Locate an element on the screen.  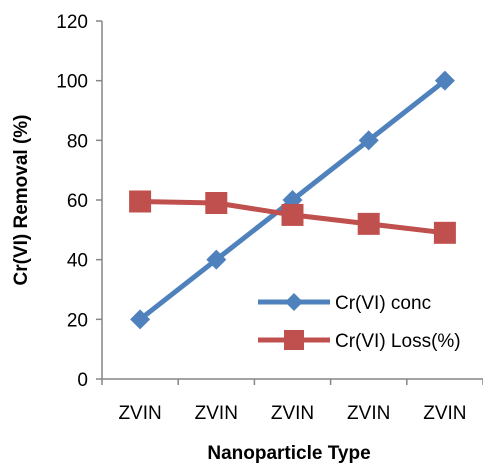
legend: Cr(VI) conc Cr(VI) Loss(%) is located at coordinates (359, 322).